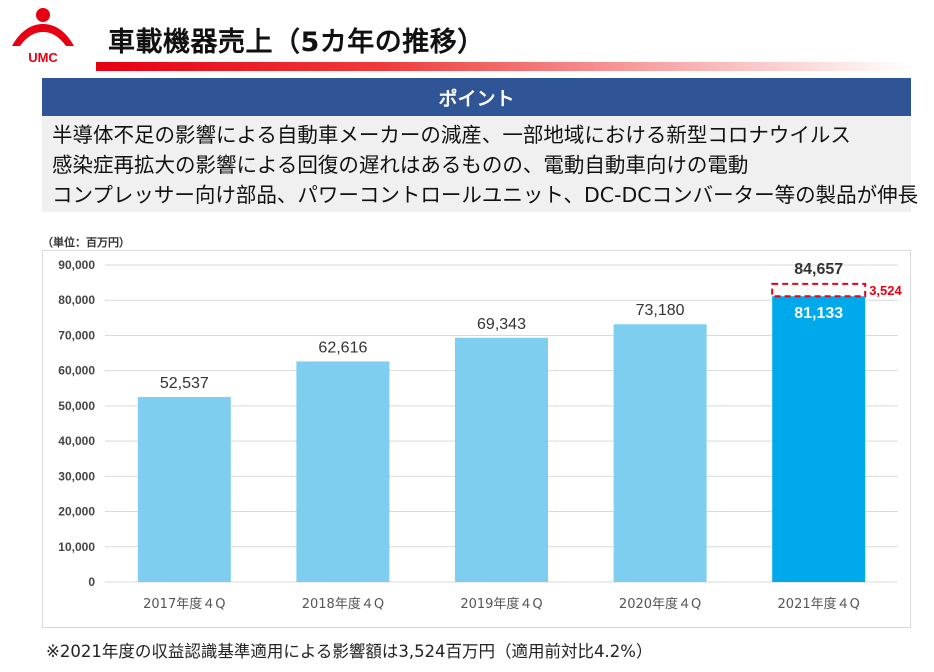 The height and width of the screenshot is (672, 934). I want to click on point-line-1: 半導体不足の影響による自動車メーカーの減産、一部地域における新型コロナウイルス, so click(451, 135).